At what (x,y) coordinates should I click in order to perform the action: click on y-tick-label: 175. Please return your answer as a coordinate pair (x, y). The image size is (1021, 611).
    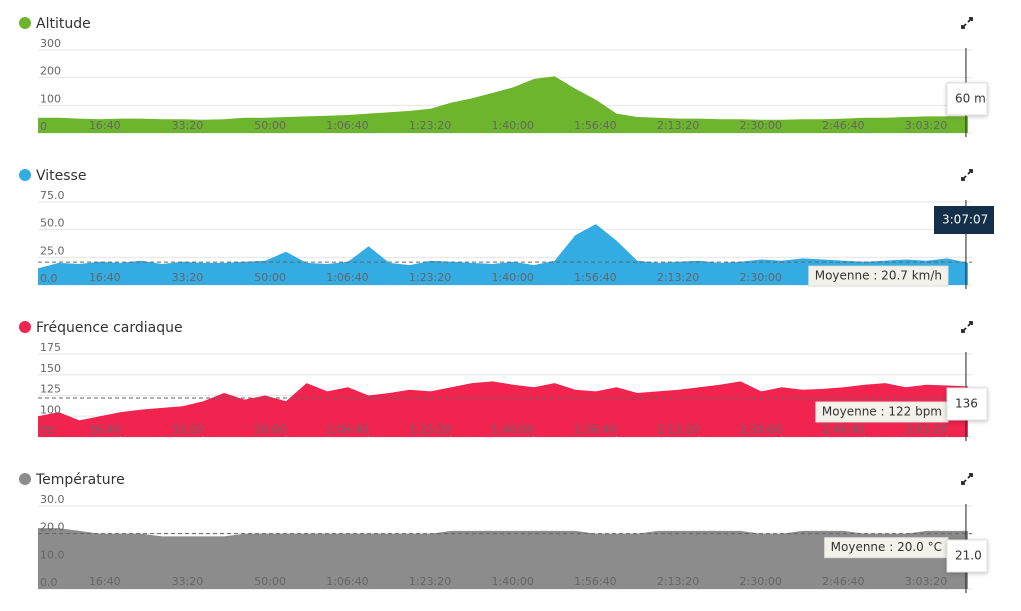
    Looking at the image, I should click on (50, 347).